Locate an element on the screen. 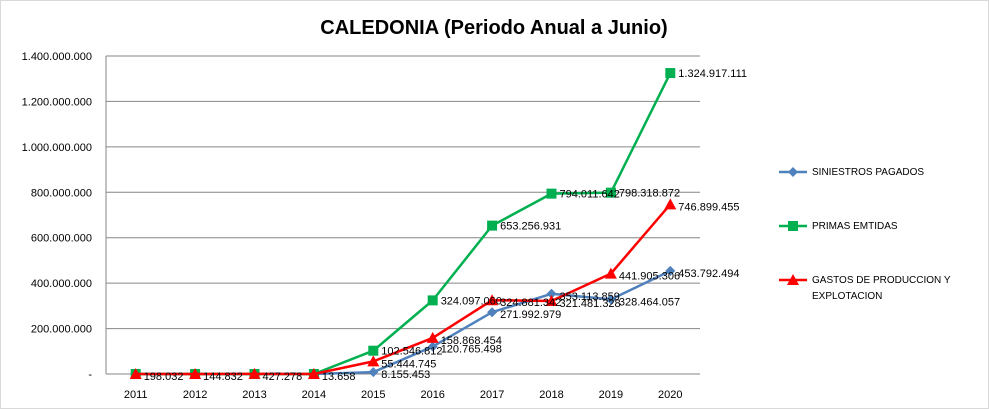  x-tick-label: 2017 is located at coordinates (492, 395).